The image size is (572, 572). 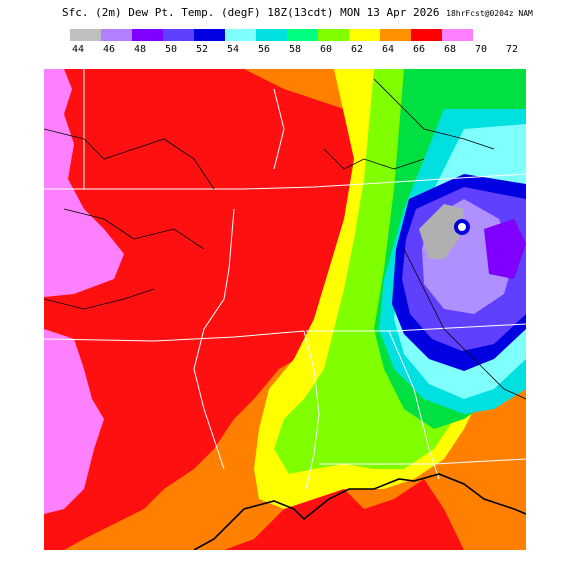 I want to click on pink-region-southwest, so click(x=74, y=421).